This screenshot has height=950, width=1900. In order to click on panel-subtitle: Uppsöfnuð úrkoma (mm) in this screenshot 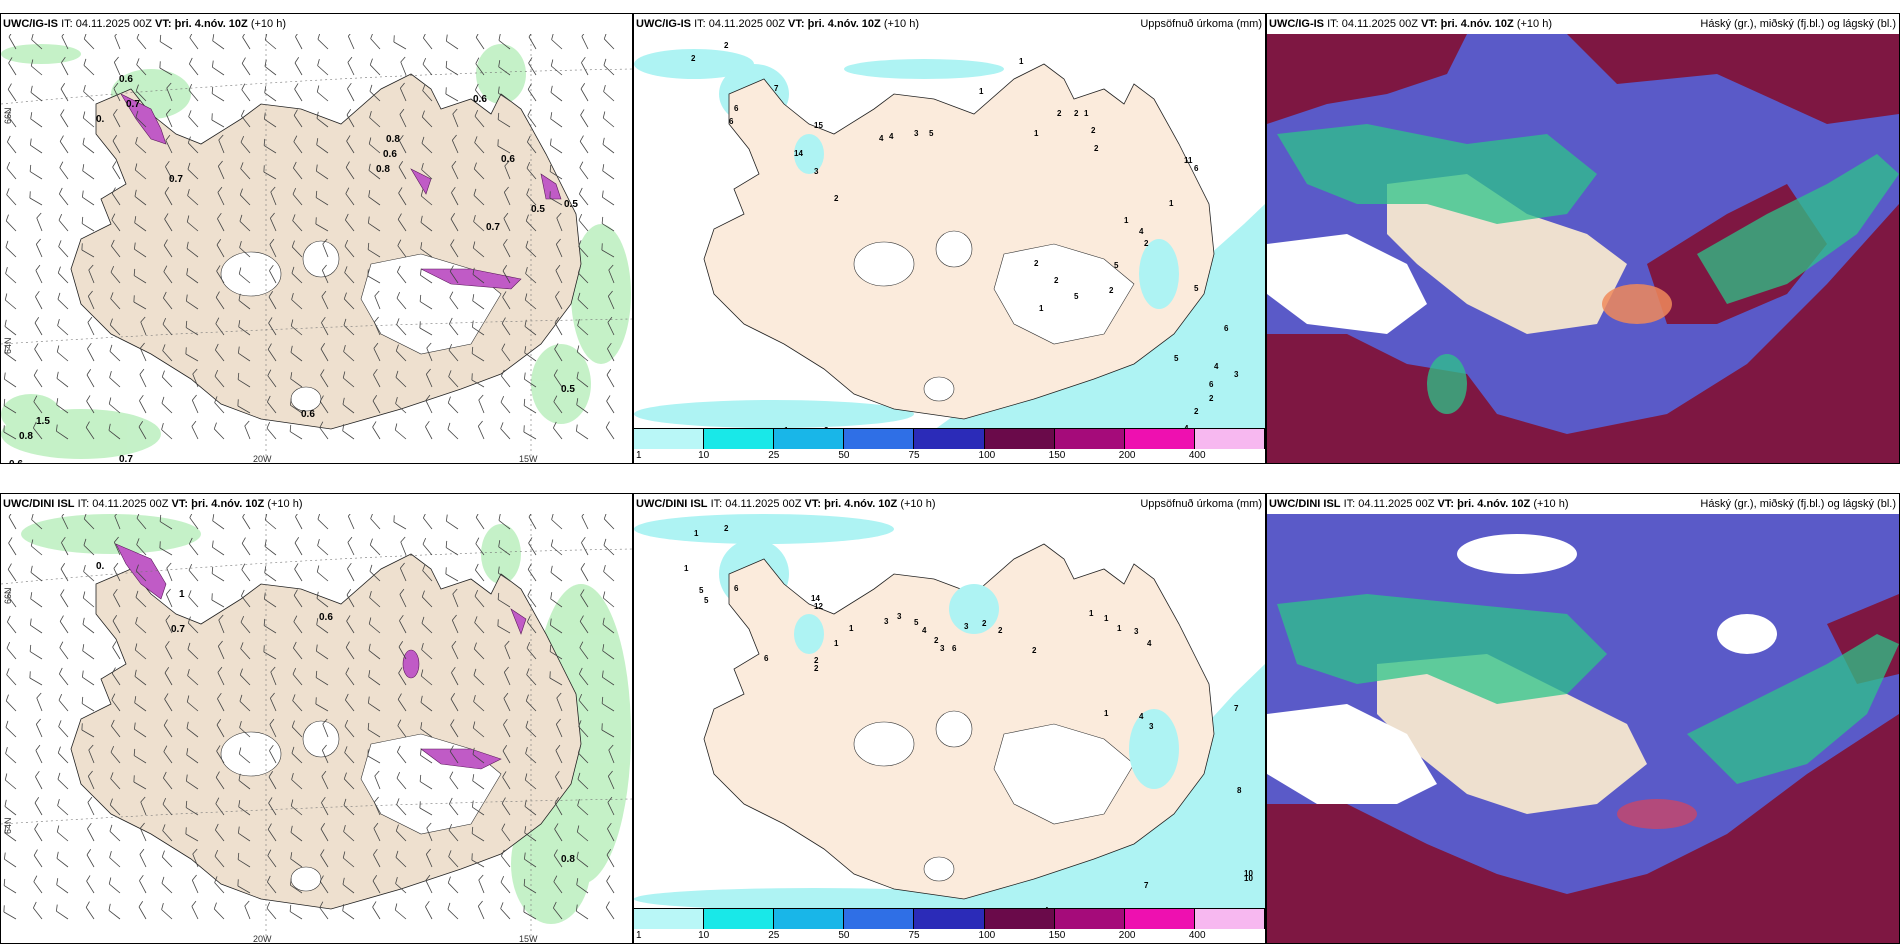, I will do `click(1201, 504)`.